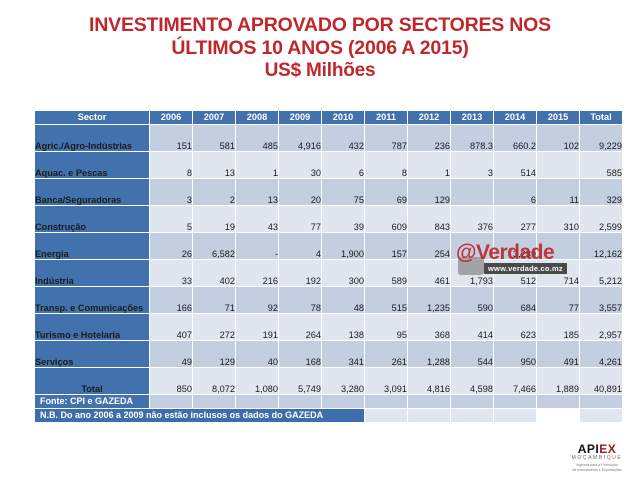  Describe the element at coordinates (472, 165) in the screenshot. I see `cell-aquac-2013: 3` at that location.